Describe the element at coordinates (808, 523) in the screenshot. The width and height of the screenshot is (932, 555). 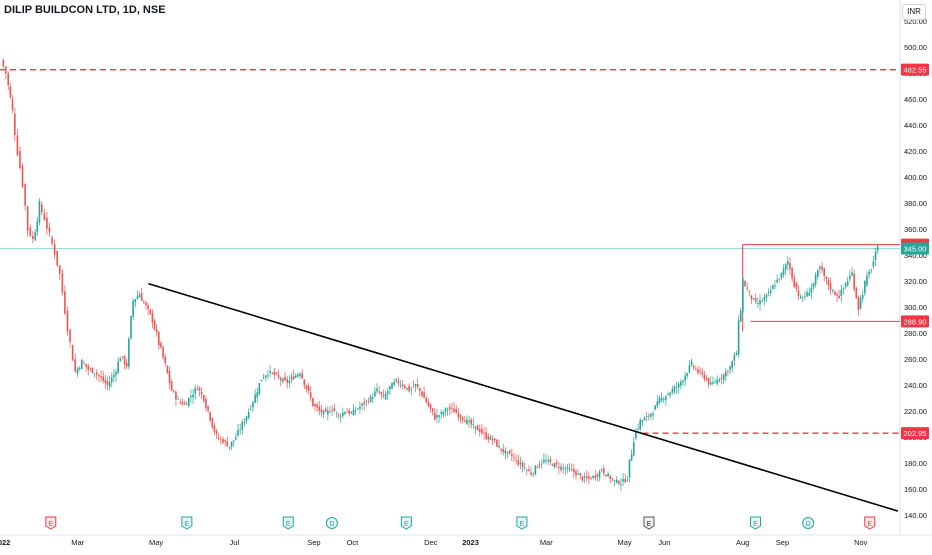
I see `dividend-marker-icon: D` at that location.